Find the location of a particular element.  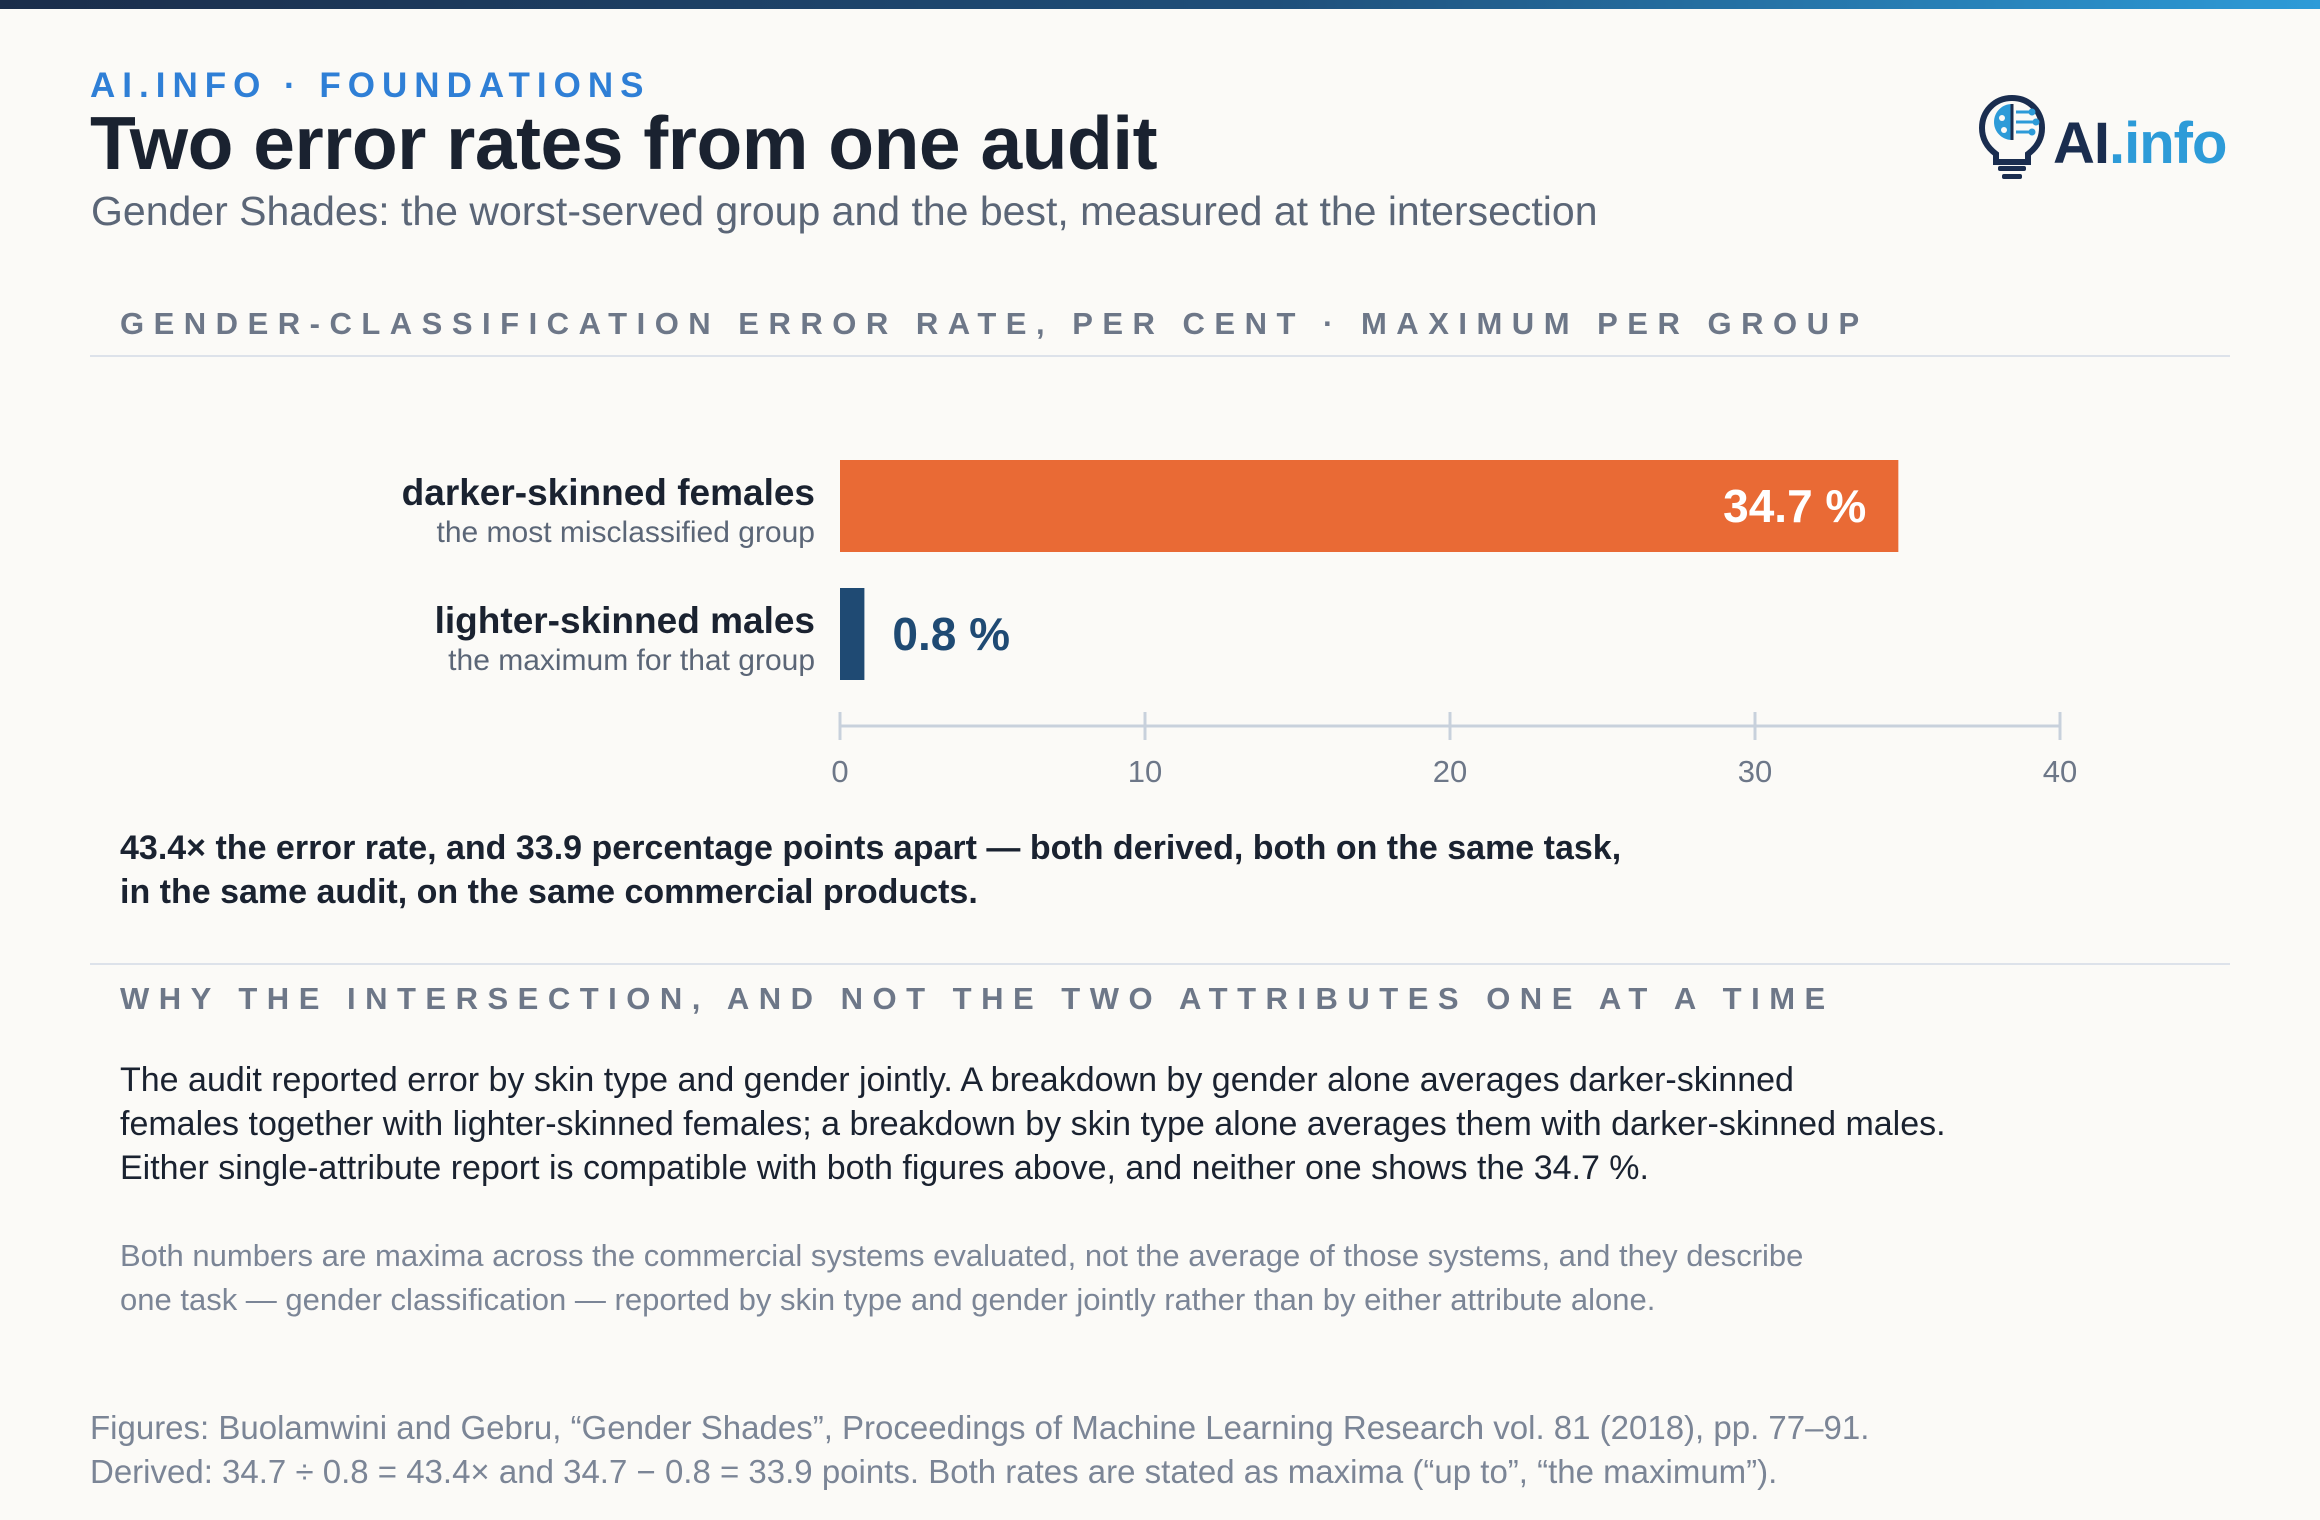

page-title: Two error rates from one audit is located at coordinates (624, 143).